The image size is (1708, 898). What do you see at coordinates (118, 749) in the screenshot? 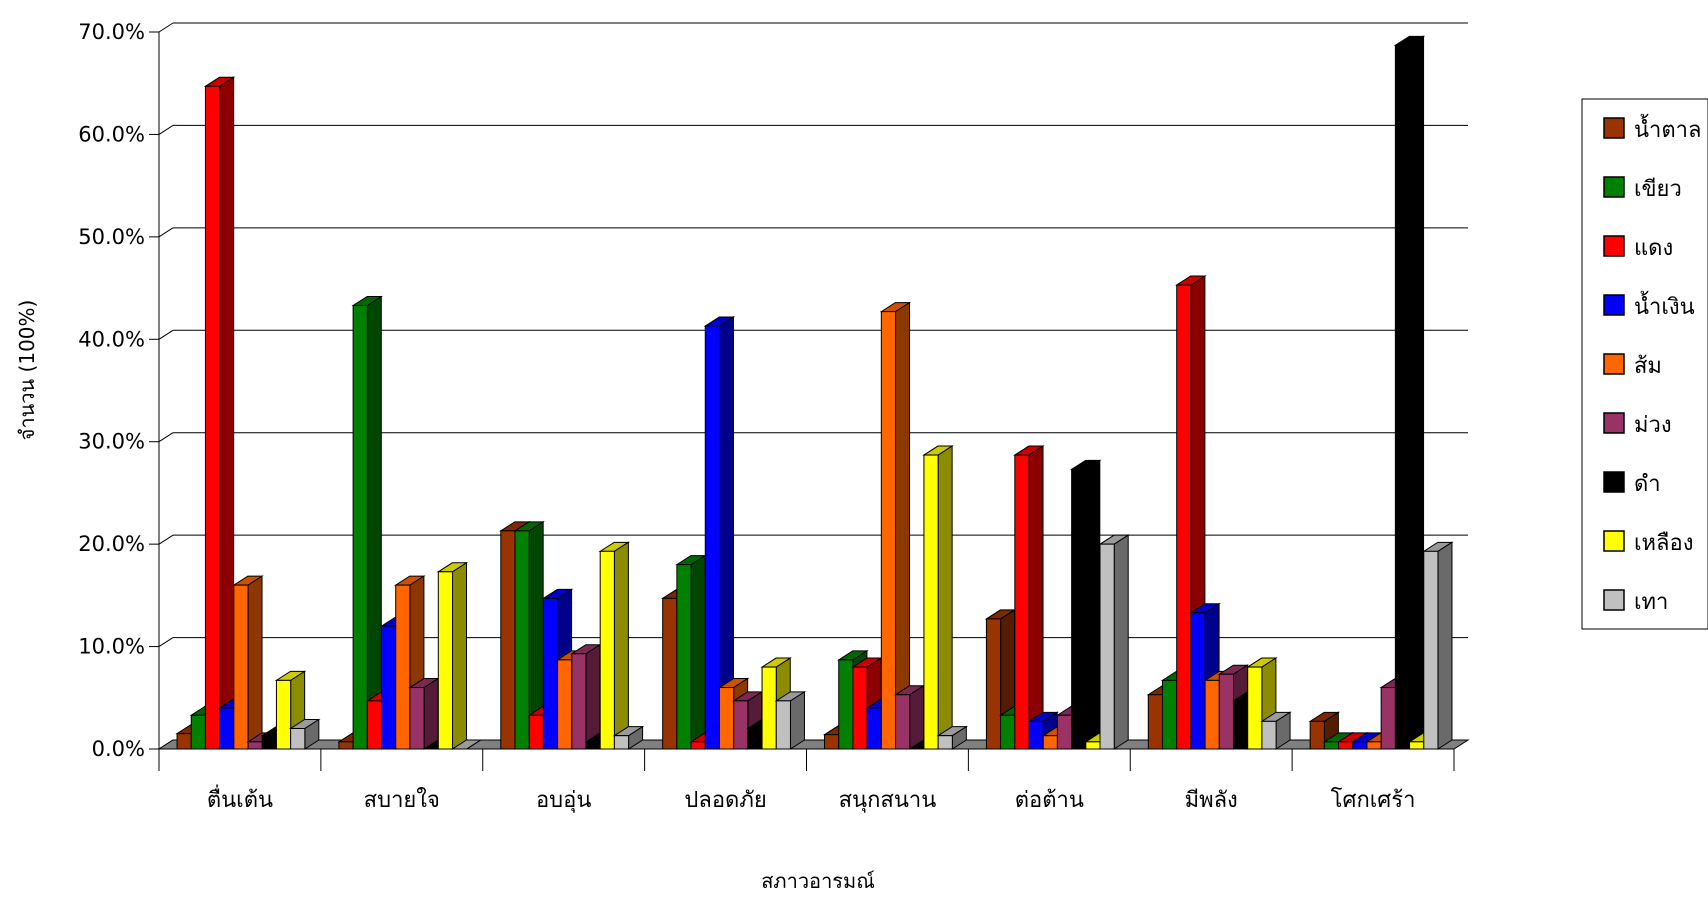
I see `y-tick-label: 0.0%` at bounding box center [118, 749].